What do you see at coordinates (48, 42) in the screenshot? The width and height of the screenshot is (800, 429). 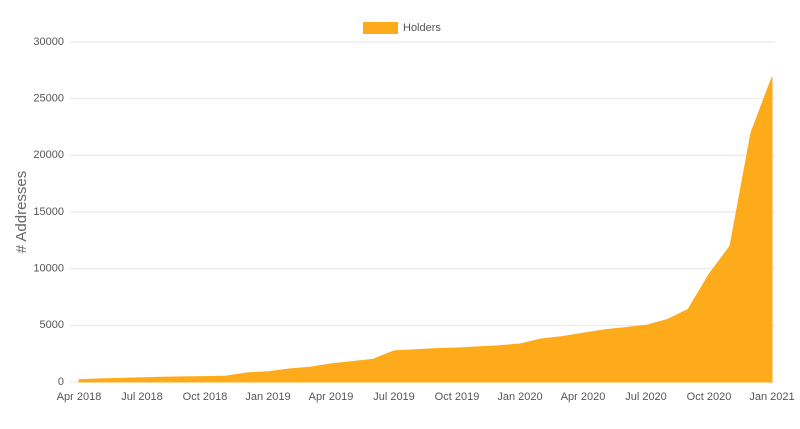 I see `y-tick-label: 30000` at bounding box center [48, 42].